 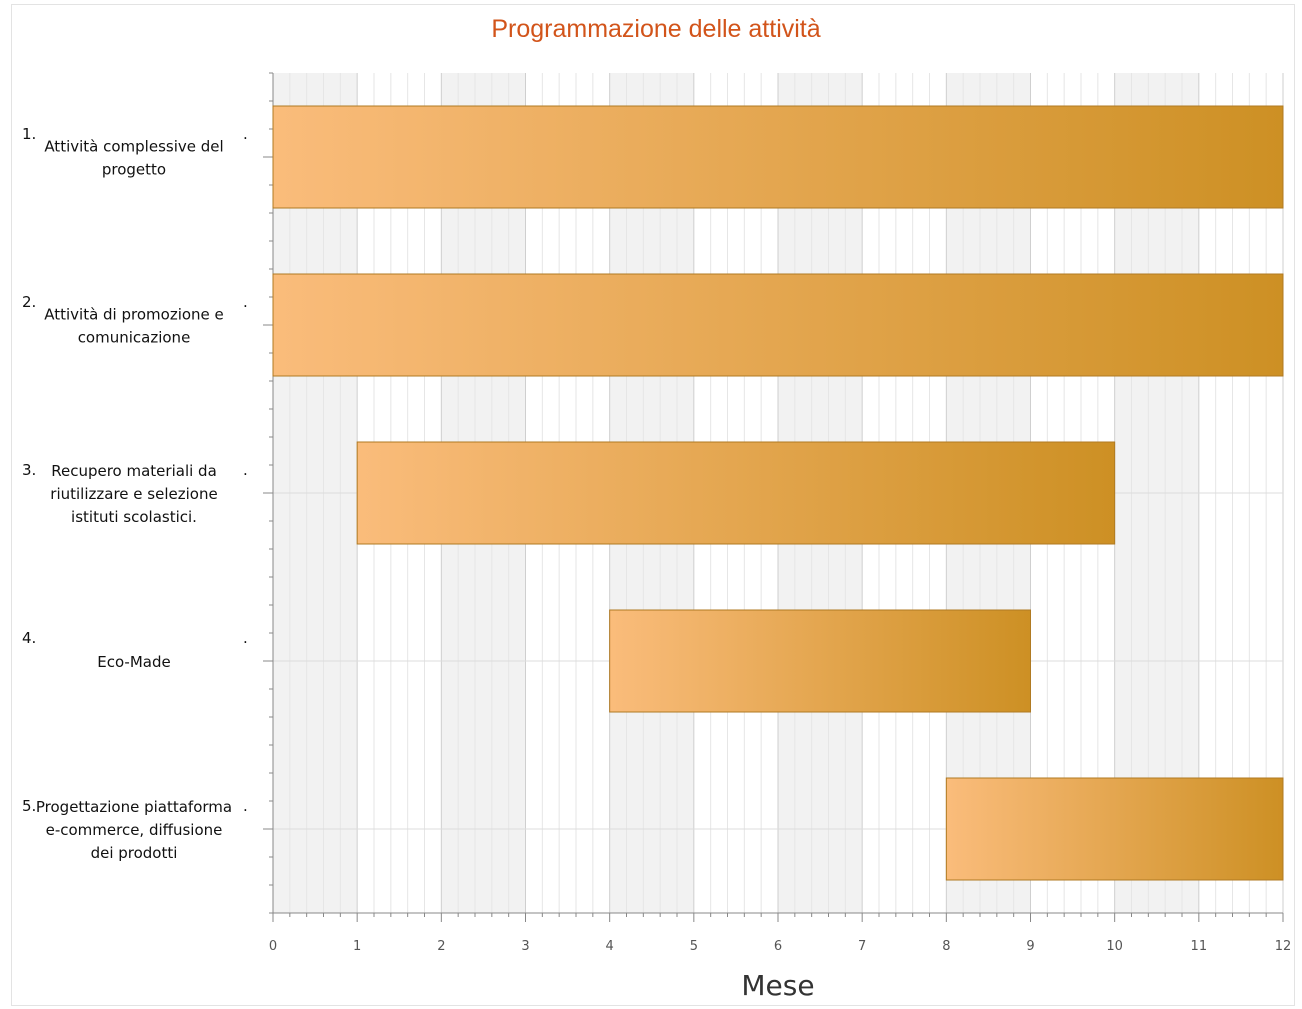 I want to click on task-number: 3., so click(x=29, y=470).